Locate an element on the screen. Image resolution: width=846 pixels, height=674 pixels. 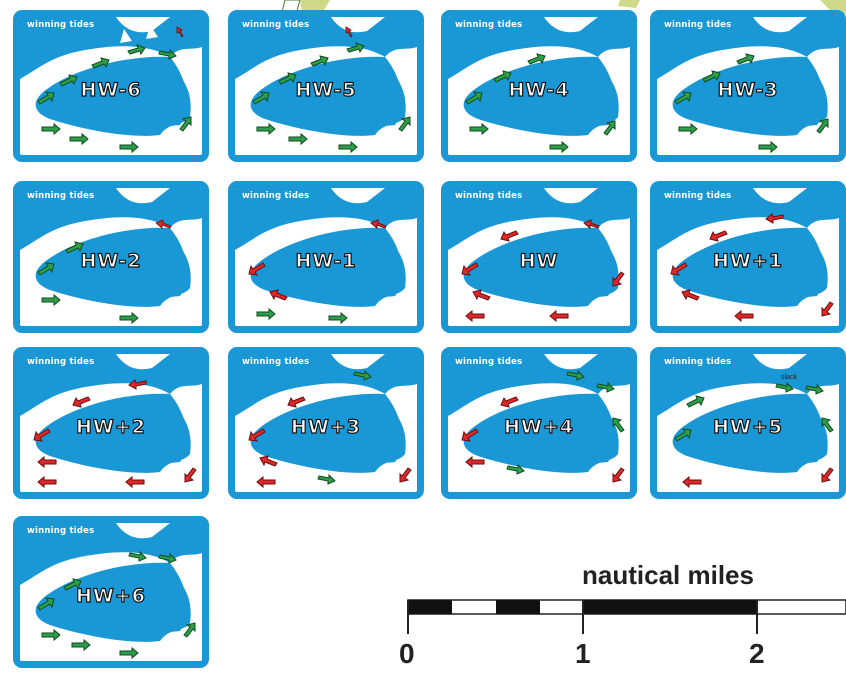
scale-bar is located at coordinates (626, 616).